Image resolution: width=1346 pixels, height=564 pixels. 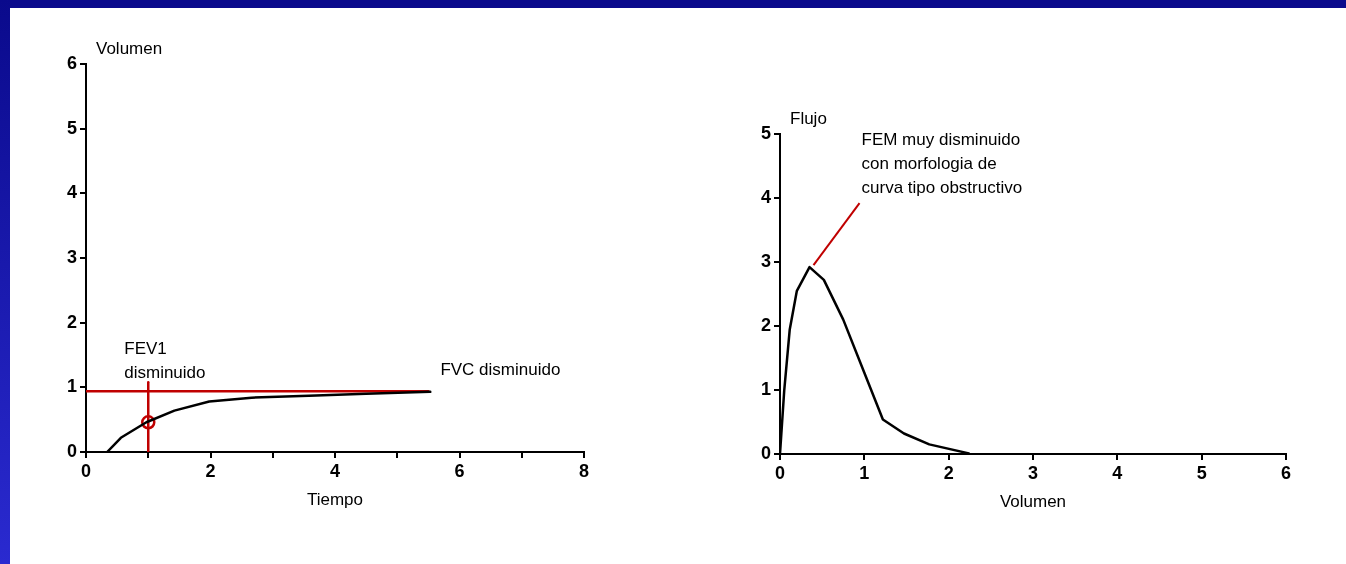 What do you see at coordinates (1033, 472) in the screenshot?
I see `x-tick-label: 3` at bounding box center [1033, 472].